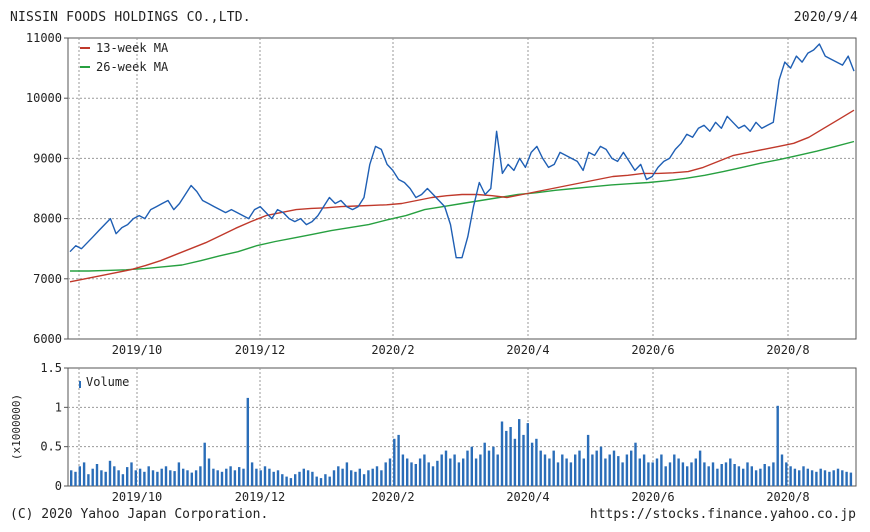  What do you see at coordinates (47, 339) in the screenshot?
I see `price-ytick-label: 6000` at bounding box center [47, 339].